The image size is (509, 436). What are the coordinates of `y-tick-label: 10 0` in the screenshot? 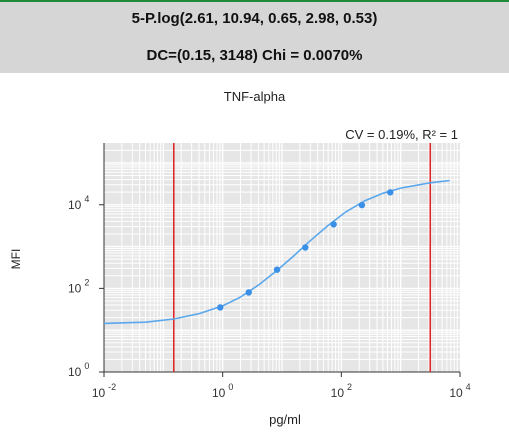 It's located at (78, 370).